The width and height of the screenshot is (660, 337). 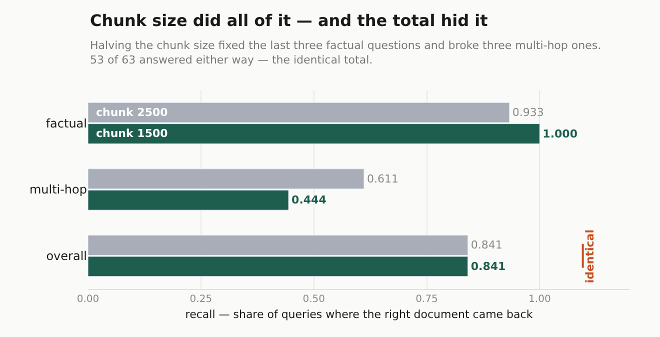 I want to click on y-tick-label: multi-hop, so click(x=58, y=189).